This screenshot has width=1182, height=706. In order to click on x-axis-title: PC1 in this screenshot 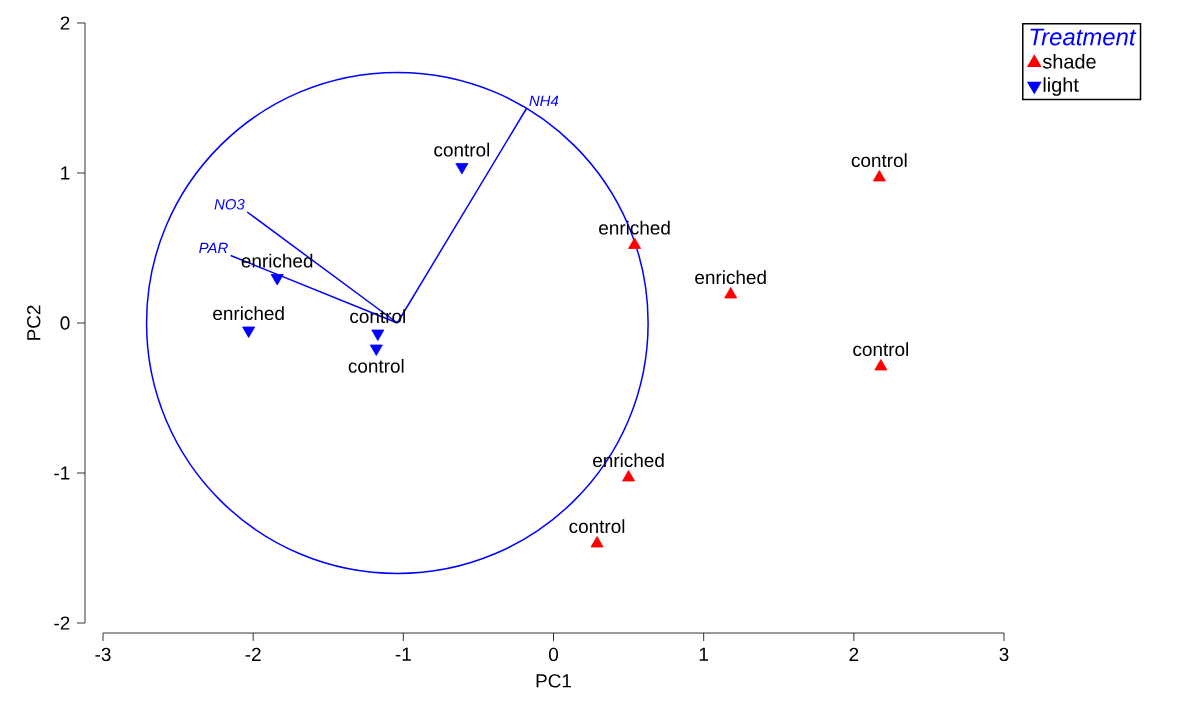, I will do `click(553, 681)`.